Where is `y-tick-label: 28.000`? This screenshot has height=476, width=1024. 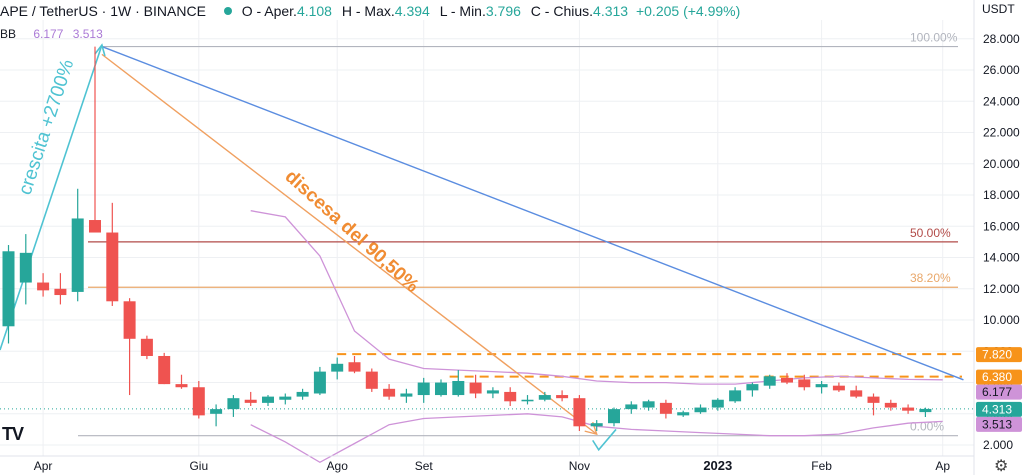 y-tick-label: 28.000 is located at coordinates (1001, 39).